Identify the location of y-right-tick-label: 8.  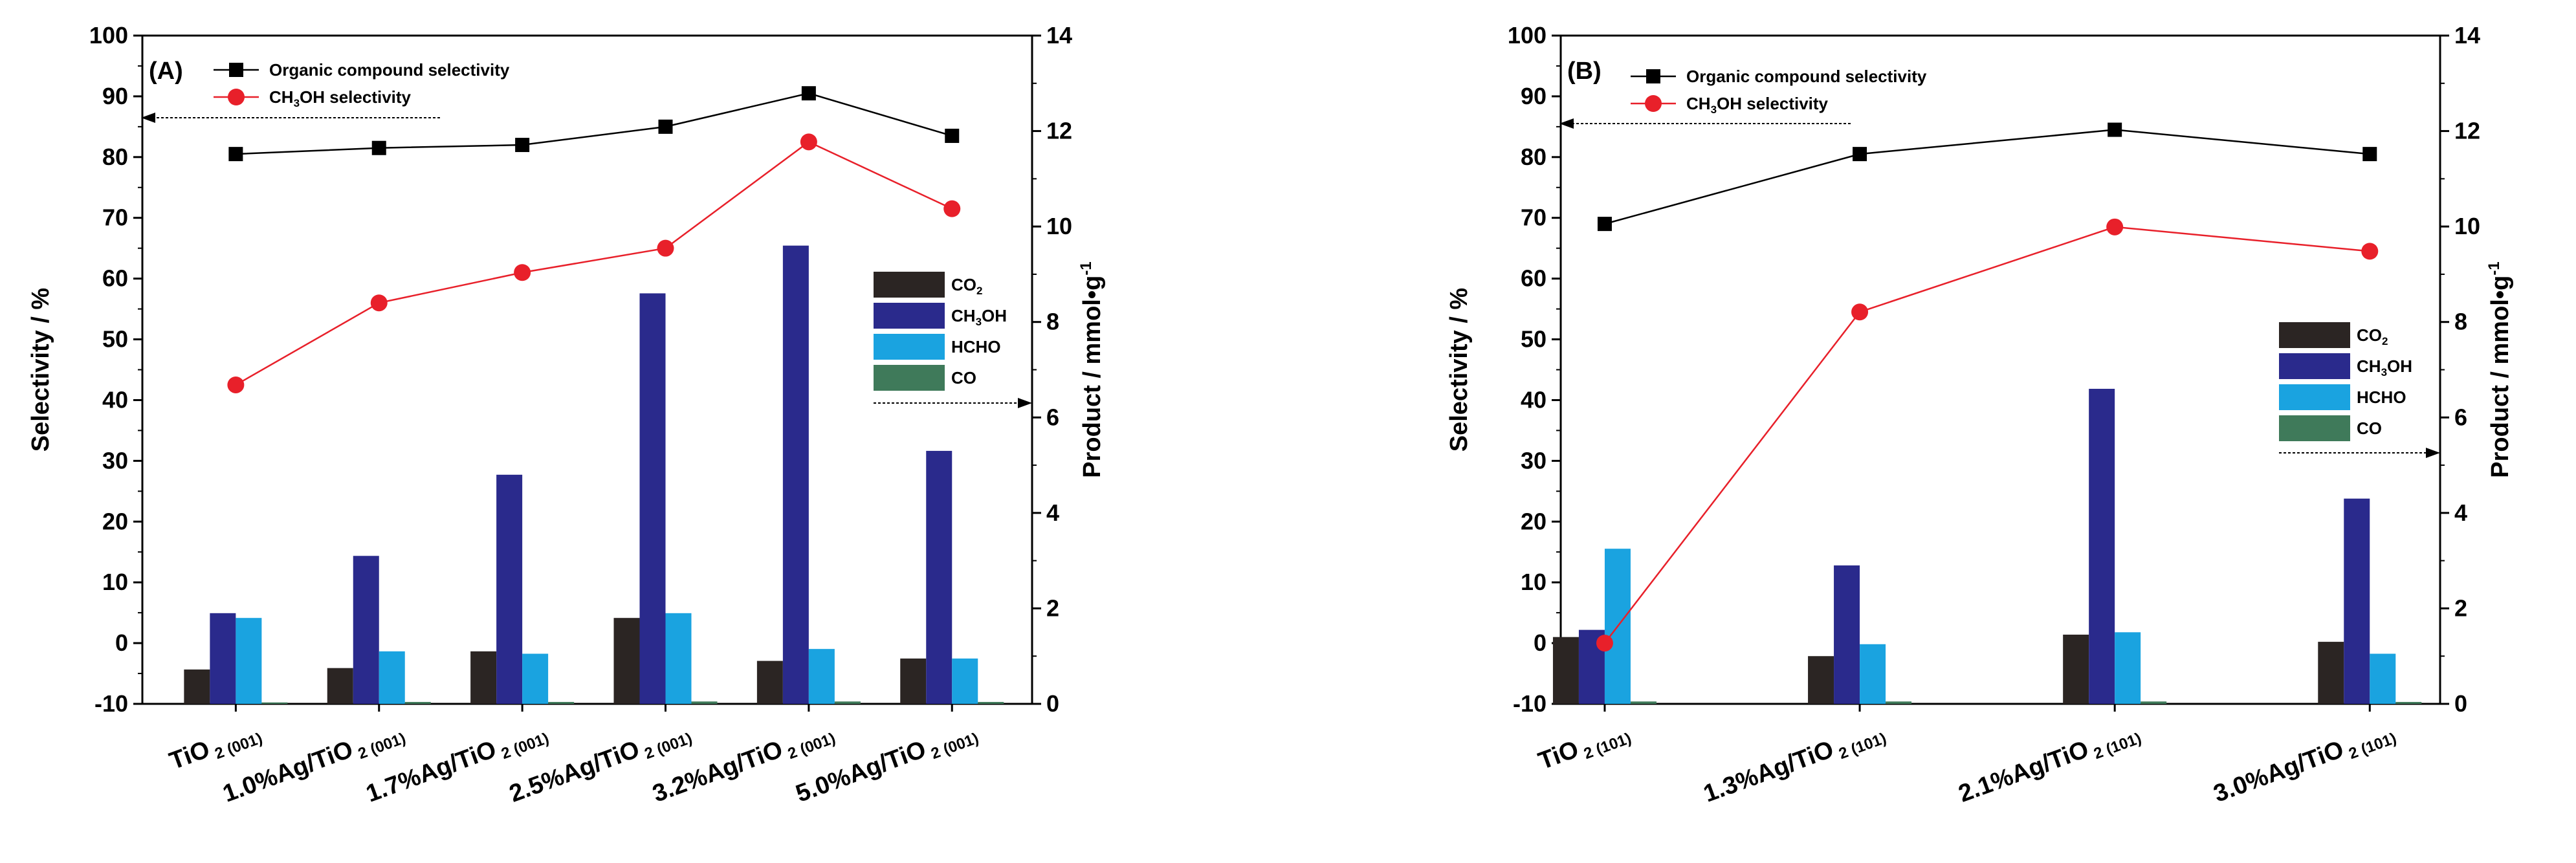
(2460, 322).